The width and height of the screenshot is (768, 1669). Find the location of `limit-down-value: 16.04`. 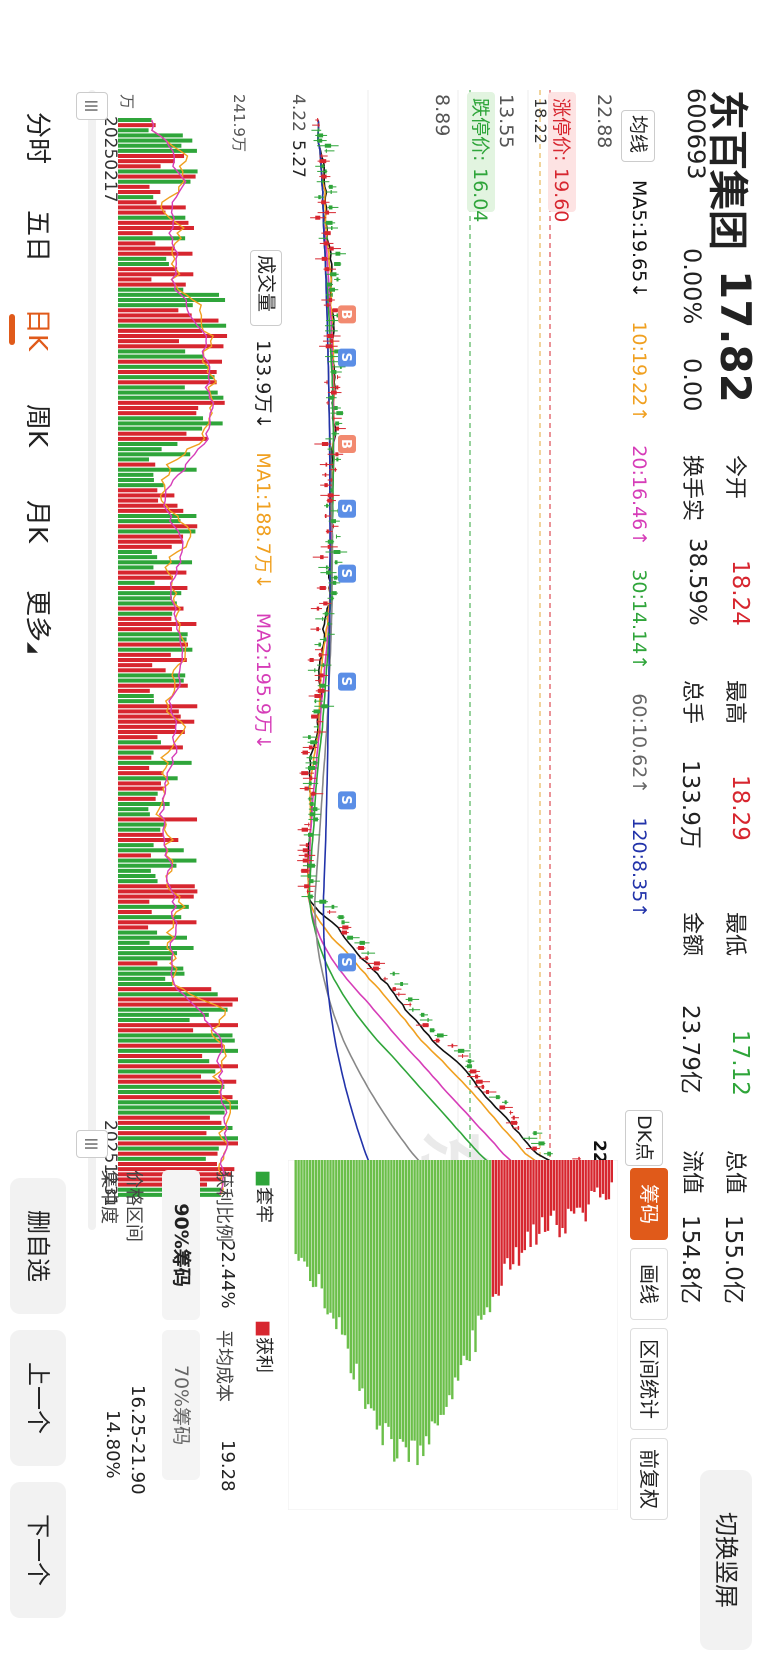

limit-down-value: 16.04 is located at coordinates (480, 195).